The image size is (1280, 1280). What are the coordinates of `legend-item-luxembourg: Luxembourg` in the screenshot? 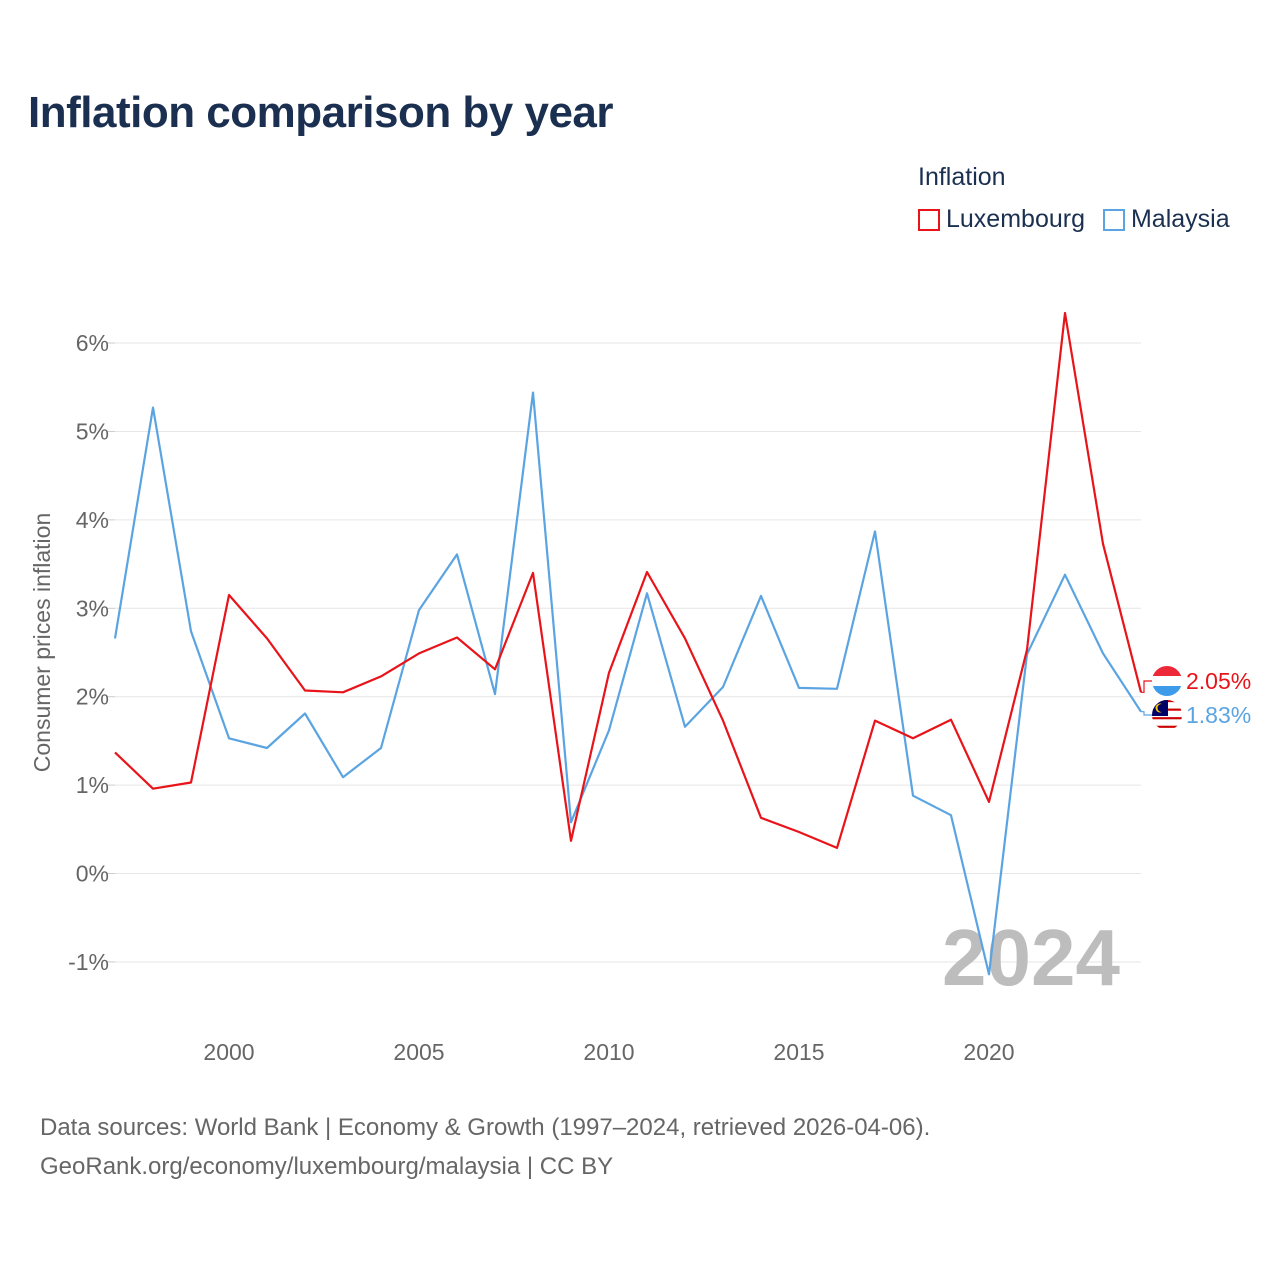 It's located at (1001, 219).